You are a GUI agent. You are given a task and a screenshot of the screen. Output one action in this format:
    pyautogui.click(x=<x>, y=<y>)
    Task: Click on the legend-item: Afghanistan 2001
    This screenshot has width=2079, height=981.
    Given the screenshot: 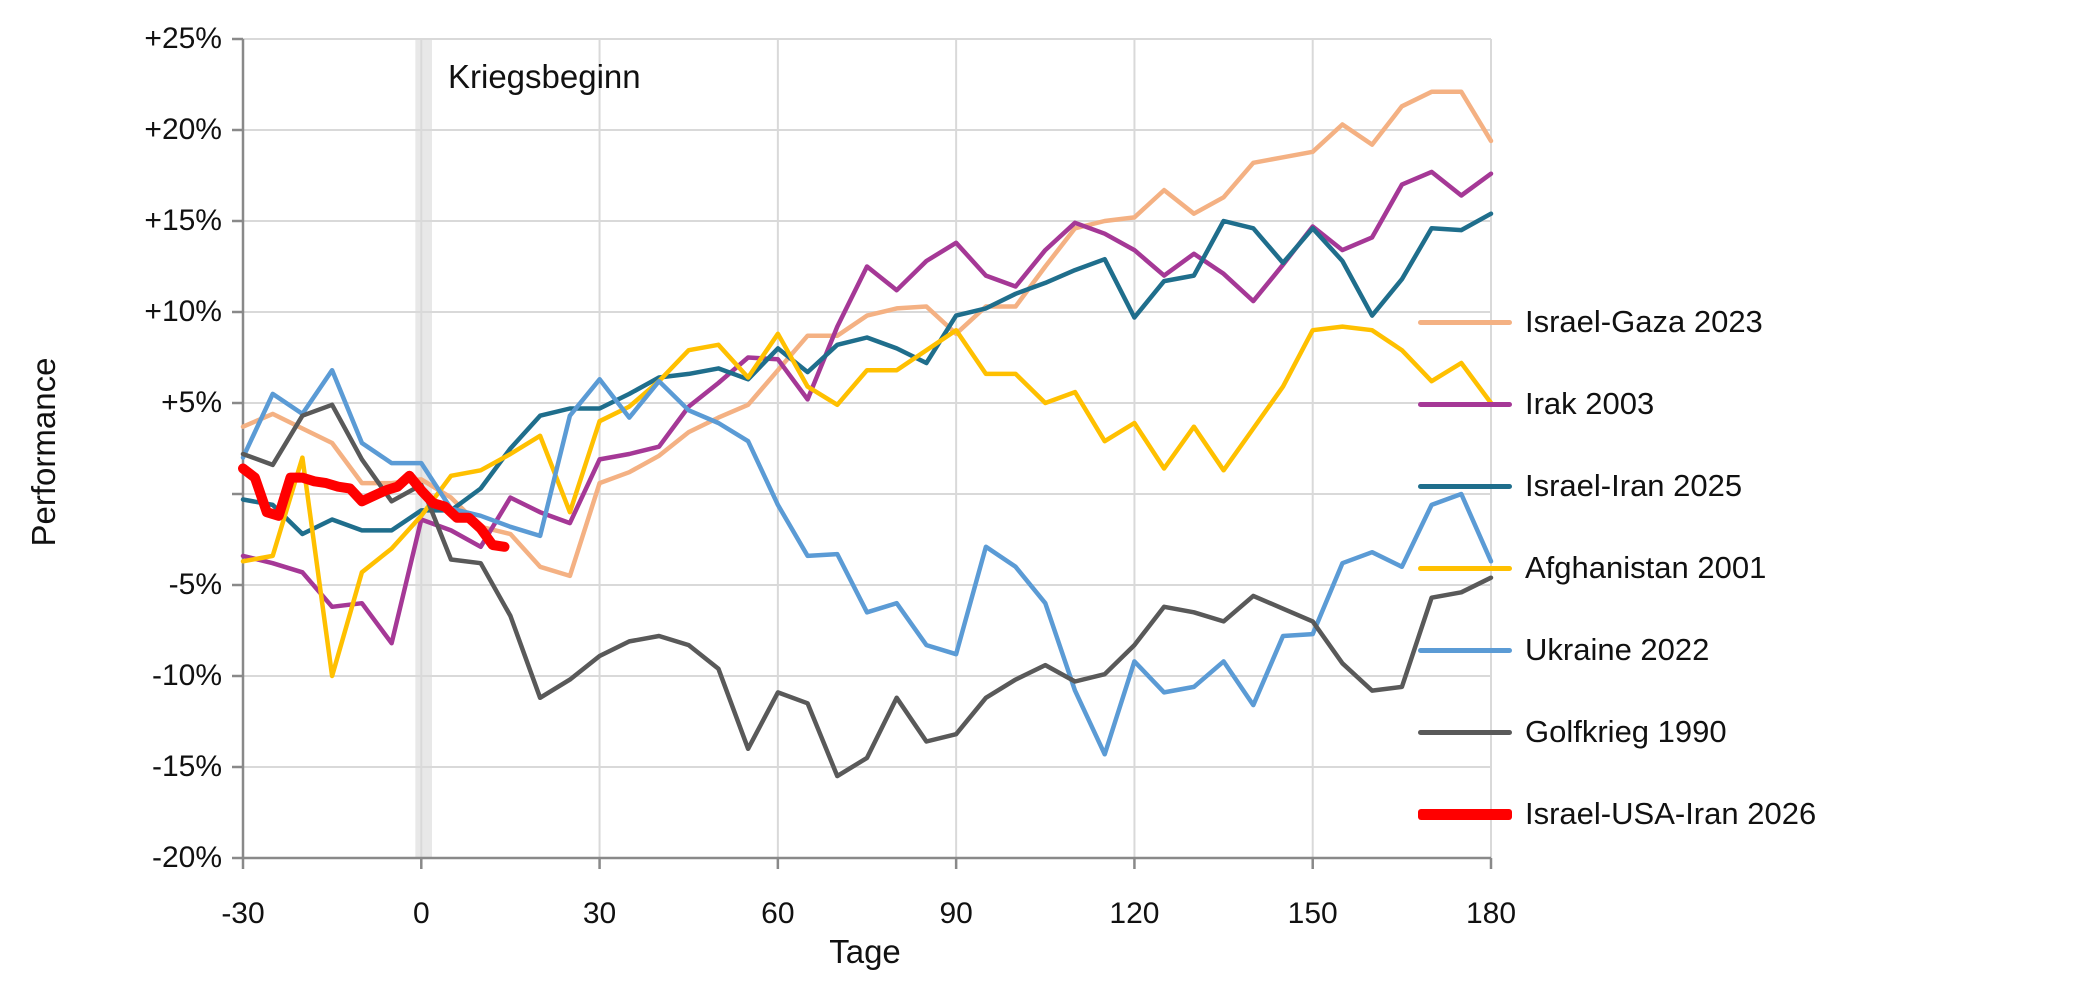 What is the action you would take?
    pyautogui.click(x=1738, y=568)
    